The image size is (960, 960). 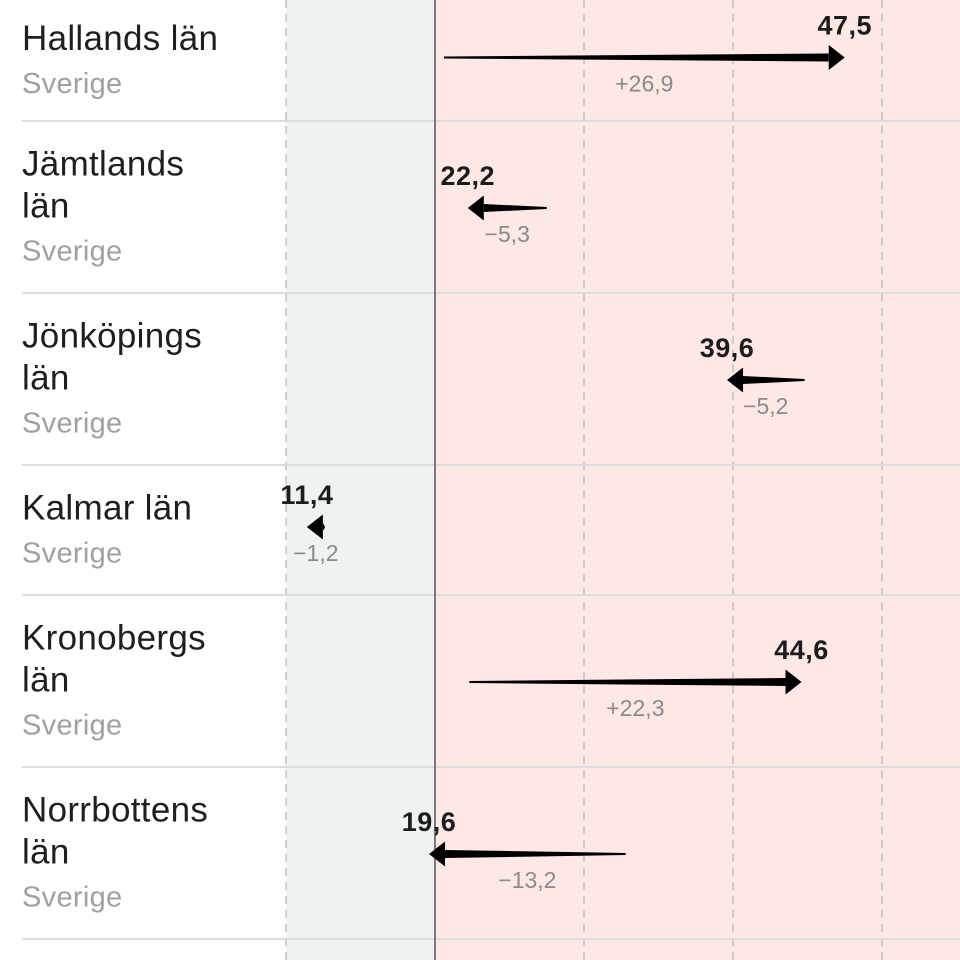 I want to click on value-label: 22,2, so click(x=467, y=176).